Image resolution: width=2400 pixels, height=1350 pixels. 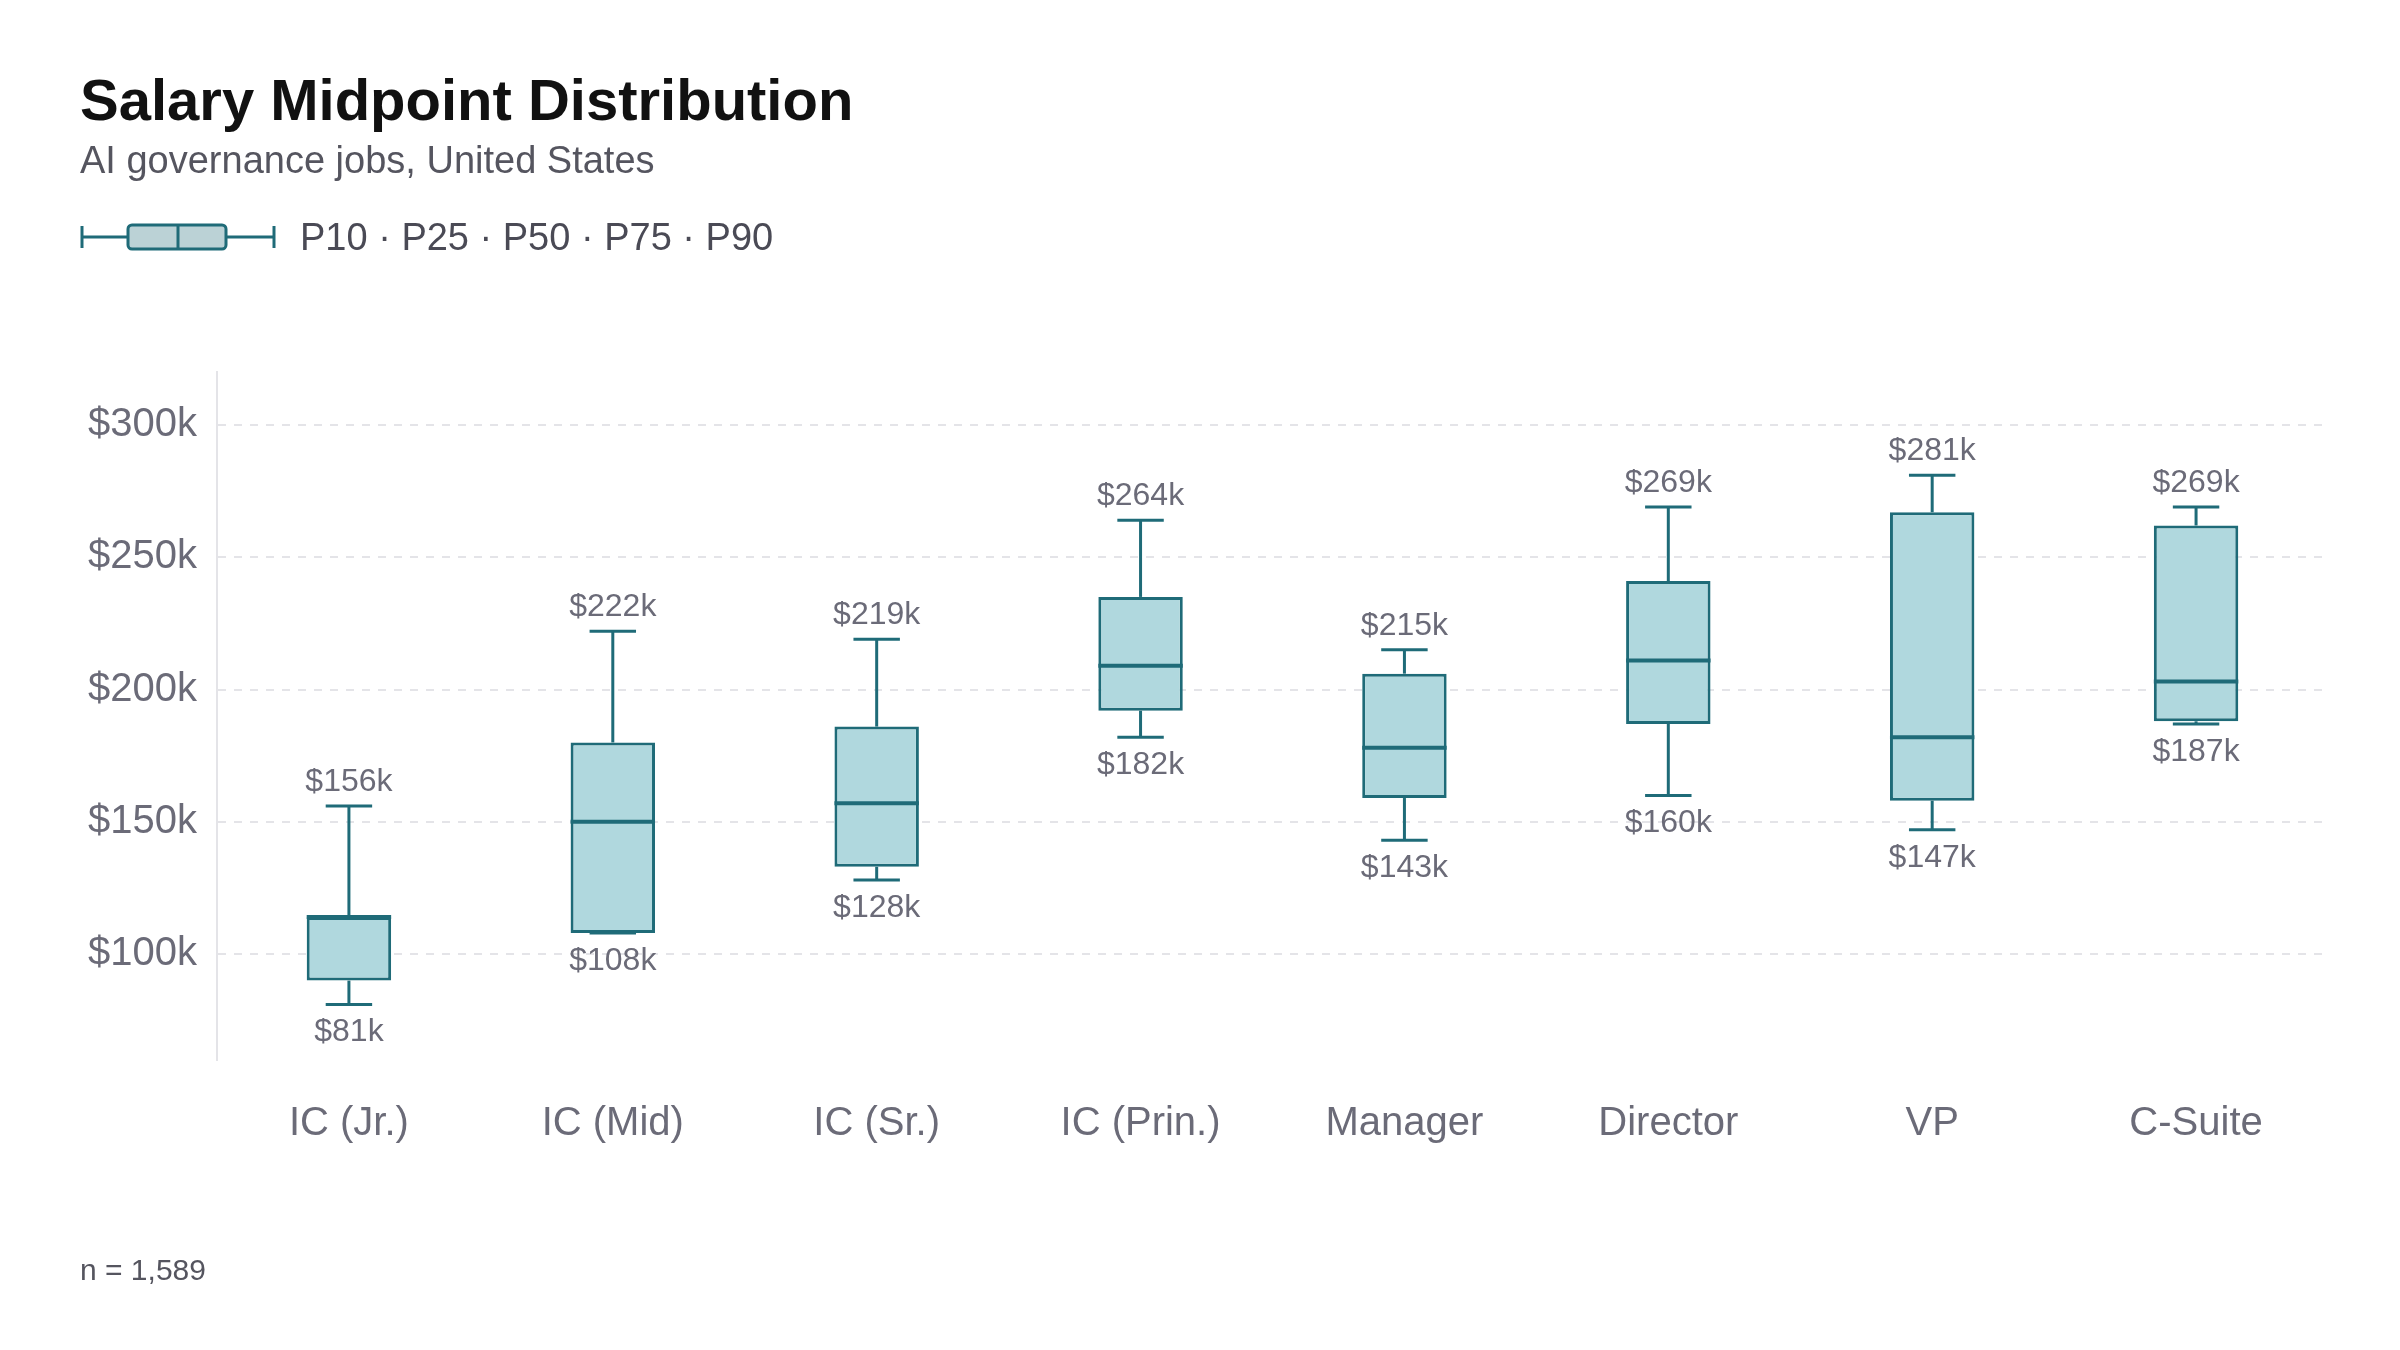 What do you see at coordinates (1140, 494) in the screenshot?
I see `text: $264k` at bounding box center [1140, 494].